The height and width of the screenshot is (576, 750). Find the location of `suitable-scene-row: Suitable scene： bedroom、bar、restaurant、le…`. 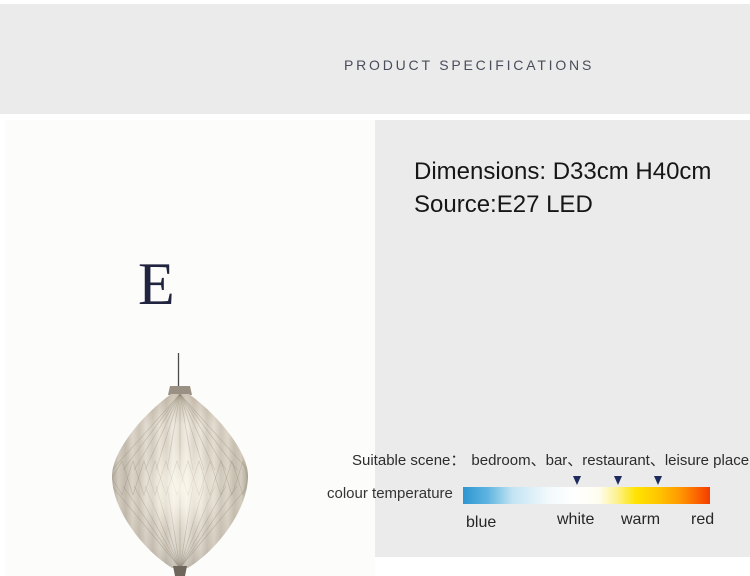

suitable-scene-row: Suitable scene： bedroom、bar、restaurant、le… is located at coordinates (550, 459).